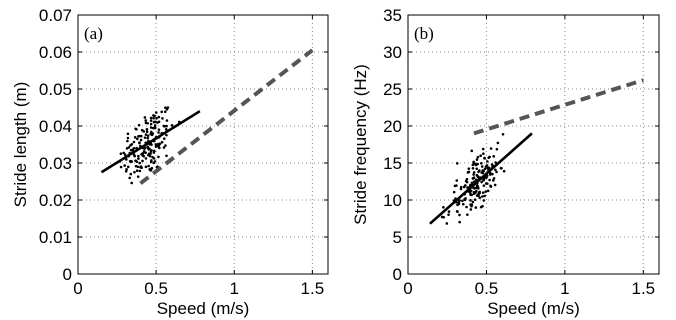 The width and height of the screenshot is (676, 320). Describe the element at coordinates (397, 237) in the screenshot. I see `y-tick-label: 5` at that location.